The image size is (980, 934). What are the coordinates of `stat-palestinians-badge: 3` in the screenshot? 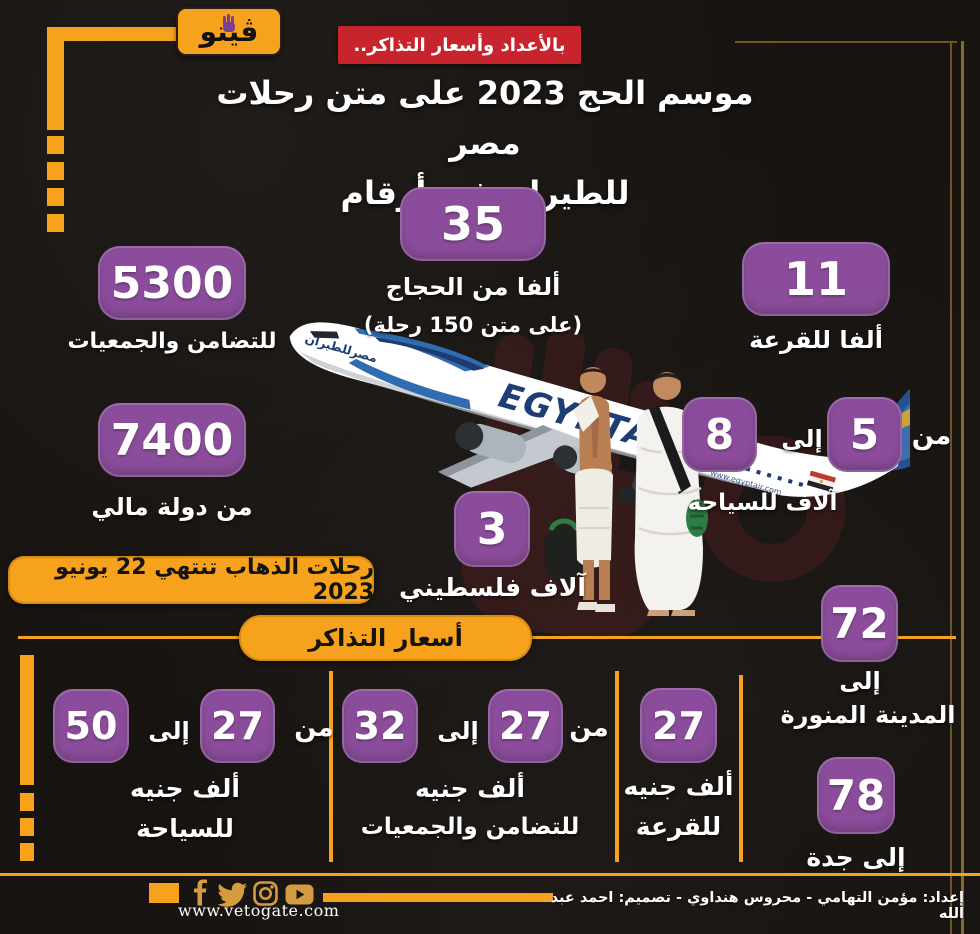 It's located at (492, 529).